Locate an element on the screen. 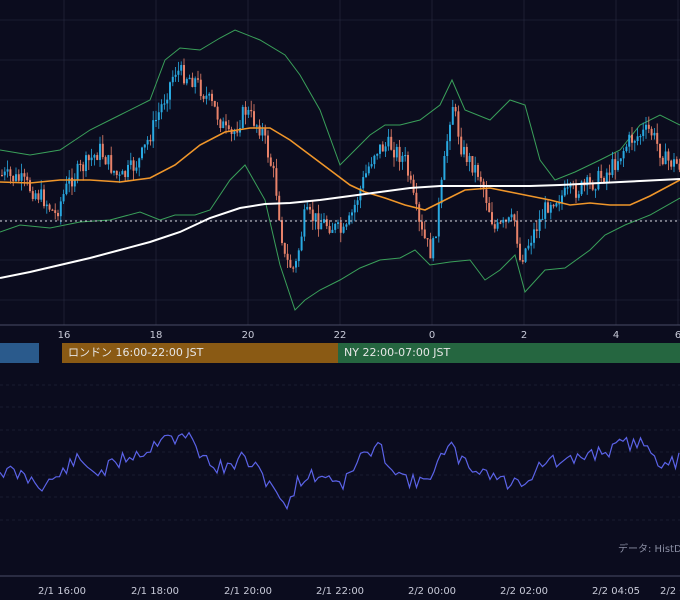 The width and height of the screenshot is (680, 600). x-tick-label: 6 is located at coordinates (677, 335).